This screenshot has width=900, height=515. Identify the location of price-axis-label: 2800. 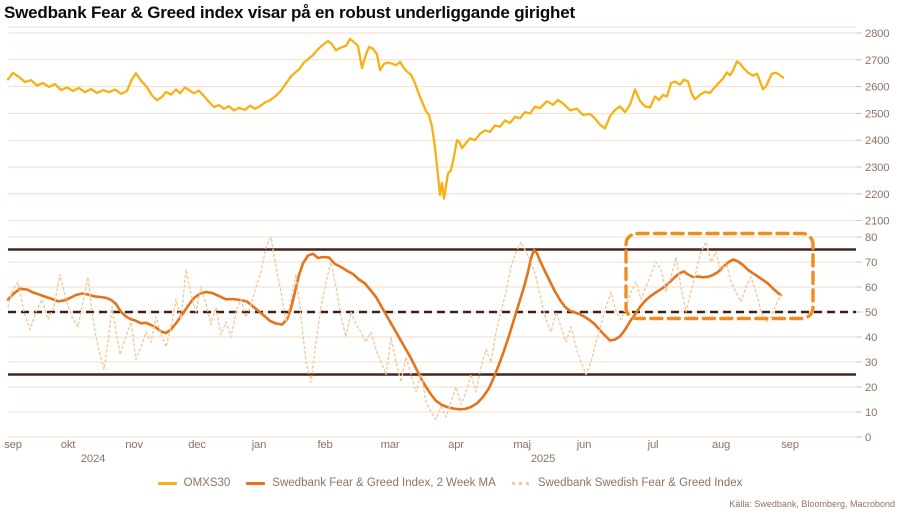
(877, 34).